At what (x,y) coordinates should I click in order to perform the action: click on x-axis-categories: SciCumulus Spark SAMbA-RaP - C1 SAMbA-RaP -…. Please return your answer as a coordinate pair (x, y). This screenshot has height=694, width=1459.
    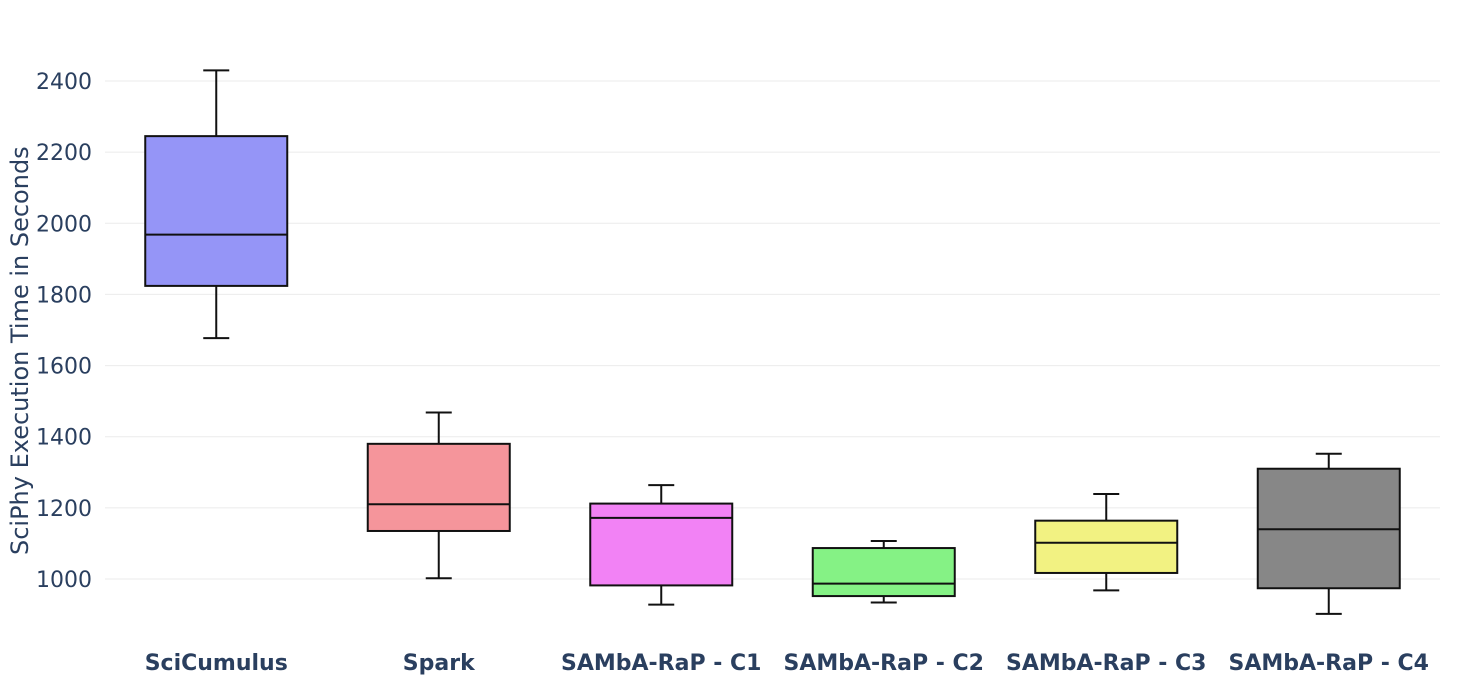
    Looking at the image, I should click on (787, 663).